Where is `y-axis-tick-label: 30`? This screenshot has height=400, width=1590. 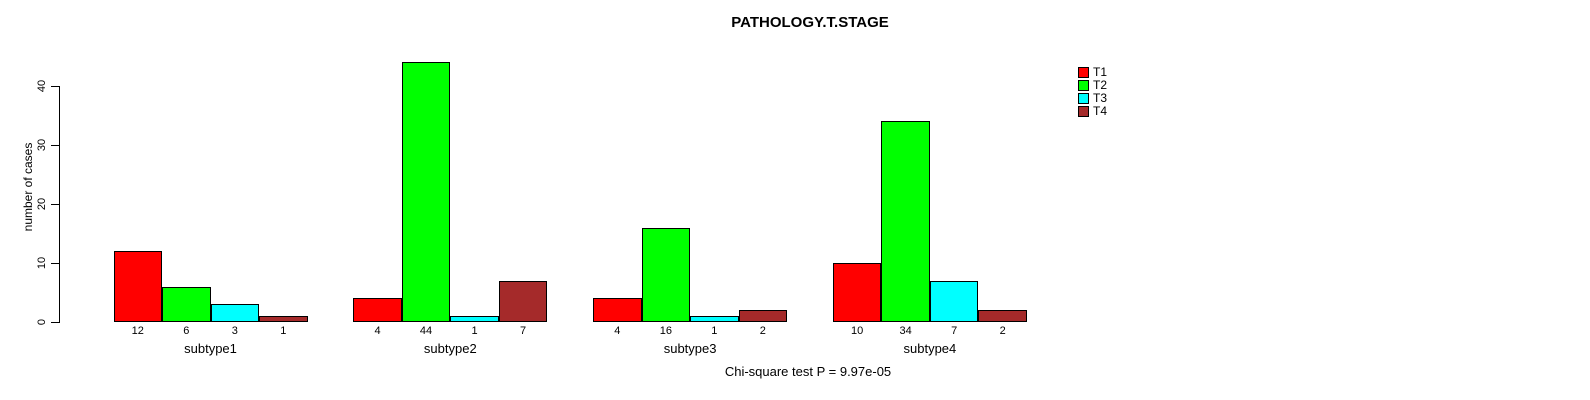
y-axis-tick-label: 30 is located at coordinates (42, 145).